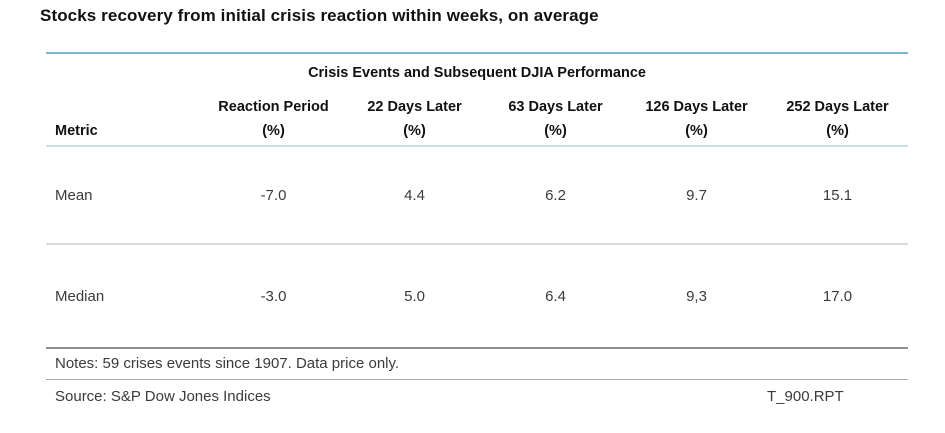  I want to click on col-header-reaction-period: Reaction Period (%), so click(273, 116).